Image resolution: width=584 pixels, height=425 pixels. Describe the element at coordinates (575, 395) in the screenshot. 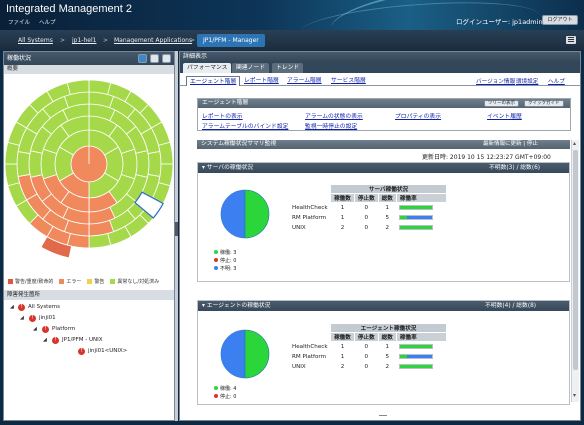

I see `scroll-down-icon: ▾` at that location.